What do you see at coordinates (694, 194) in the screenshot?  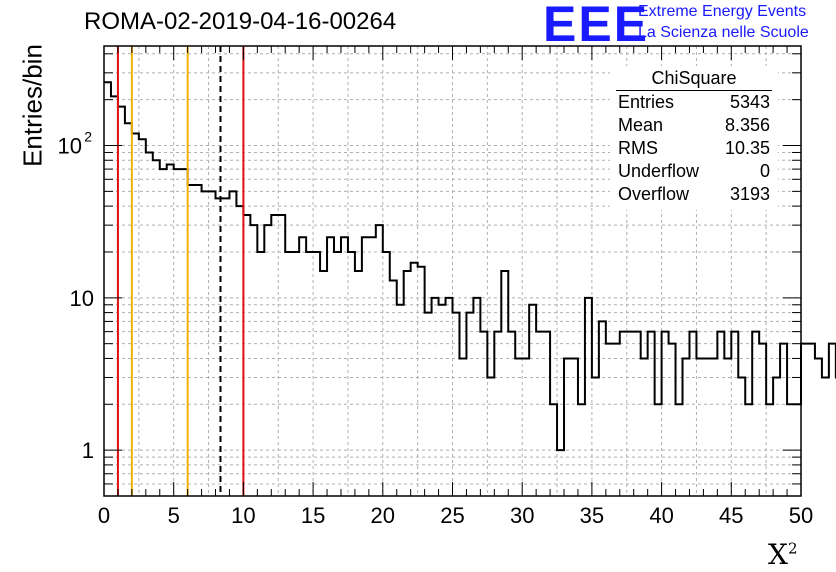 I see `stats-row-overflow: Overflow 3193` at bounding box center [694, 194].